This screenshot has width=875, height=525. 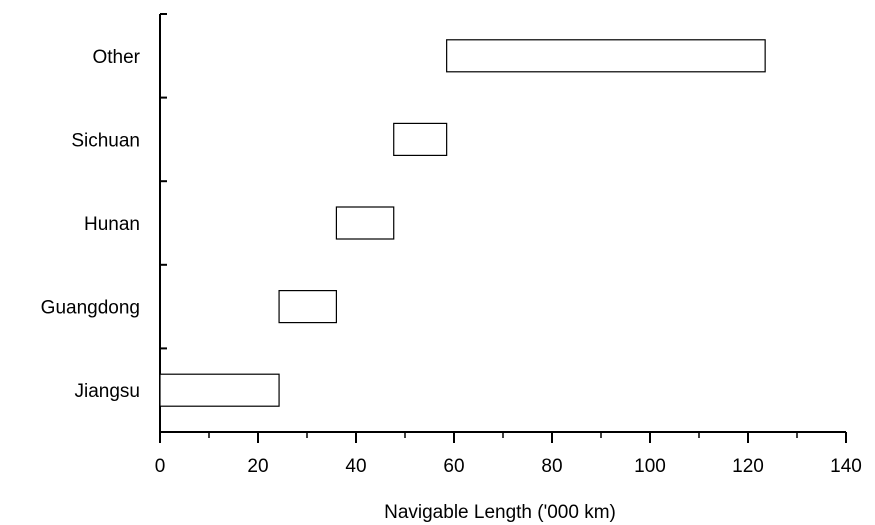 What do you see at coordinates (105, 140) in the screenshot?
I see `category-label: Sichuan` at bounding box center [105, 140].